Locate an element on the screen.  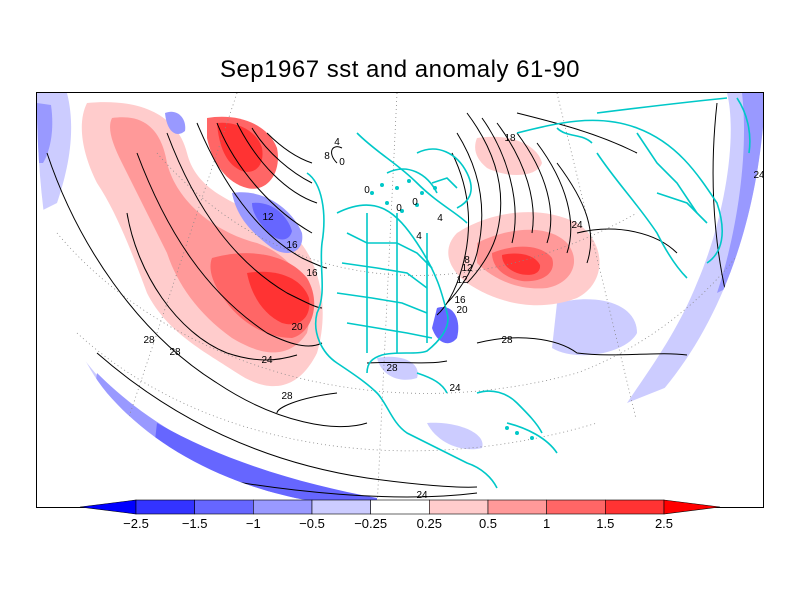
anomaly-neg-gulf-stream is located at coordinates (445, 325).